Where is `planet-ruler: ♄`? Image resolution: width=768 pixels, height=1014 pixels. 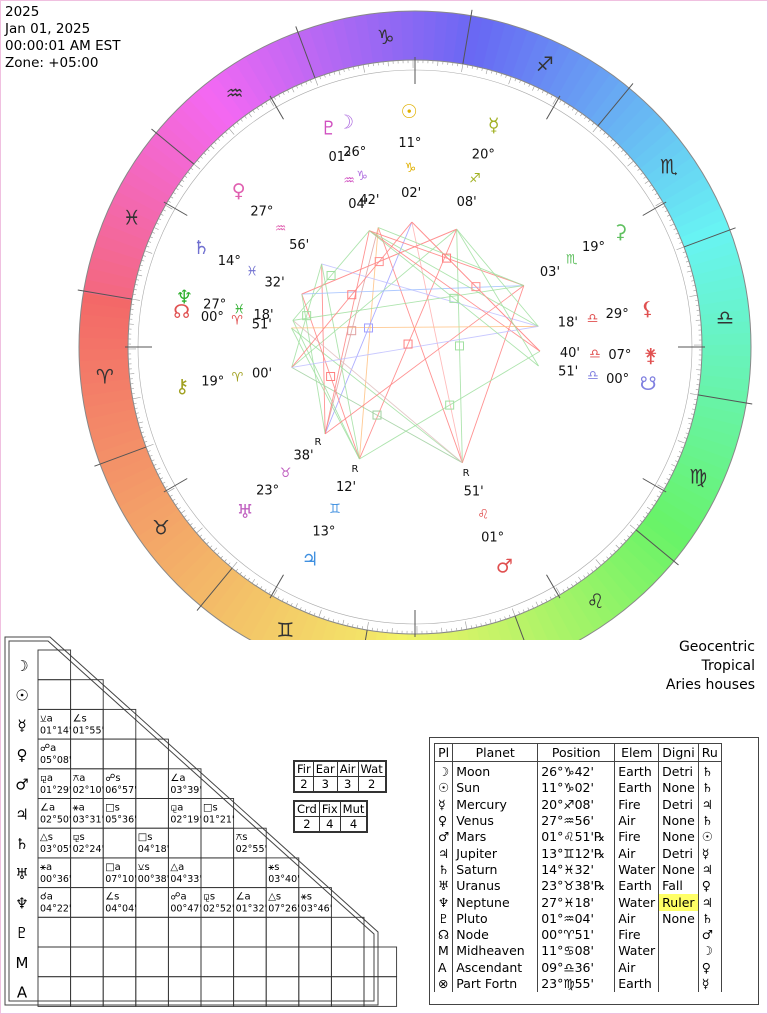
planet-ruler: ♄ is located at coordinates (709, 918).